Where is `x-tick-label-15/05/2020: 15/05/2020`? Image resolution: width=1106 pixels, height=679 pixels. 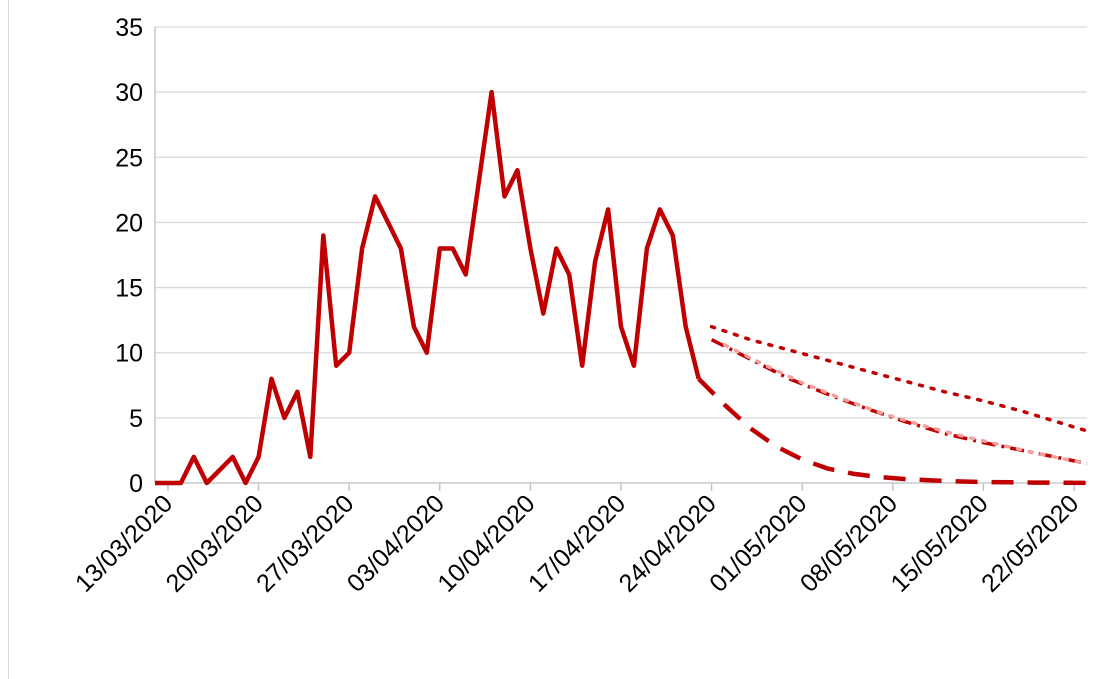 x-tick-label-15/05/2020: 15/05/2020 is located at coordinates (939, 543).